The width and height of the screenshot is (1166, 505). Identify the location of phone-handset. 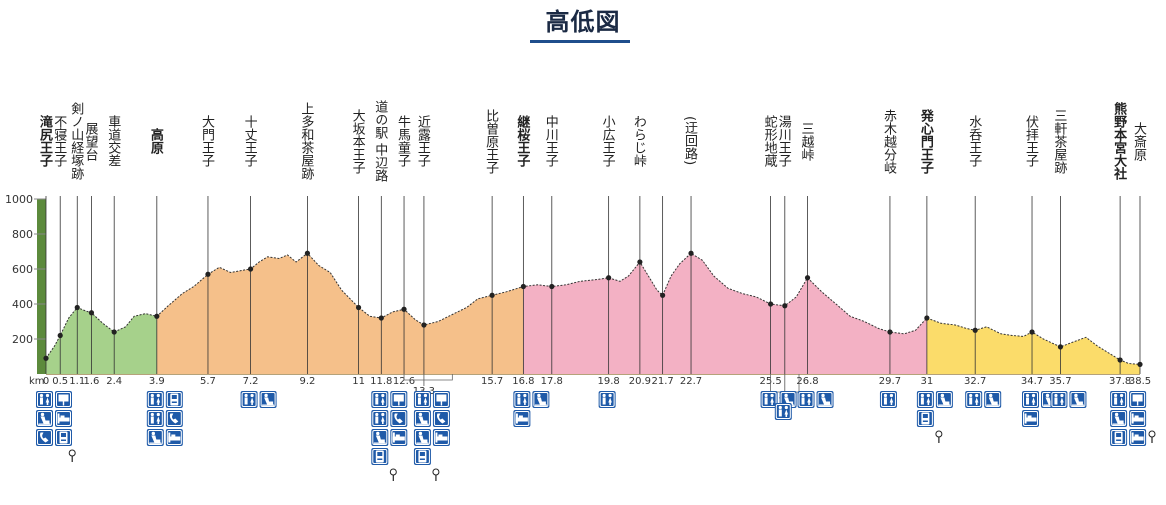
(44, 437).